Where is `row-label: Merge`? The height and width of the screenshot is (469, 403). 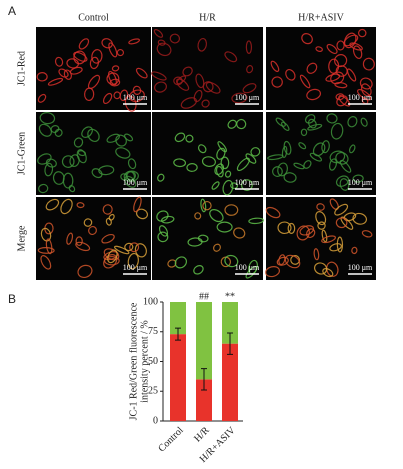 row-label: Merge is located at coordinates (21, 238).